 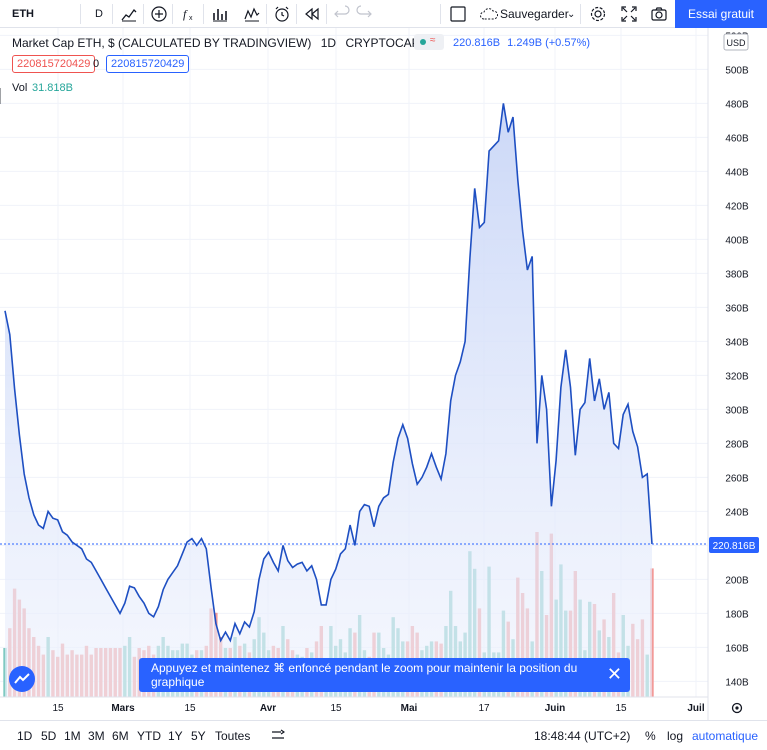 I want to click on range-1m: 1M, so click(x=72, y=736).